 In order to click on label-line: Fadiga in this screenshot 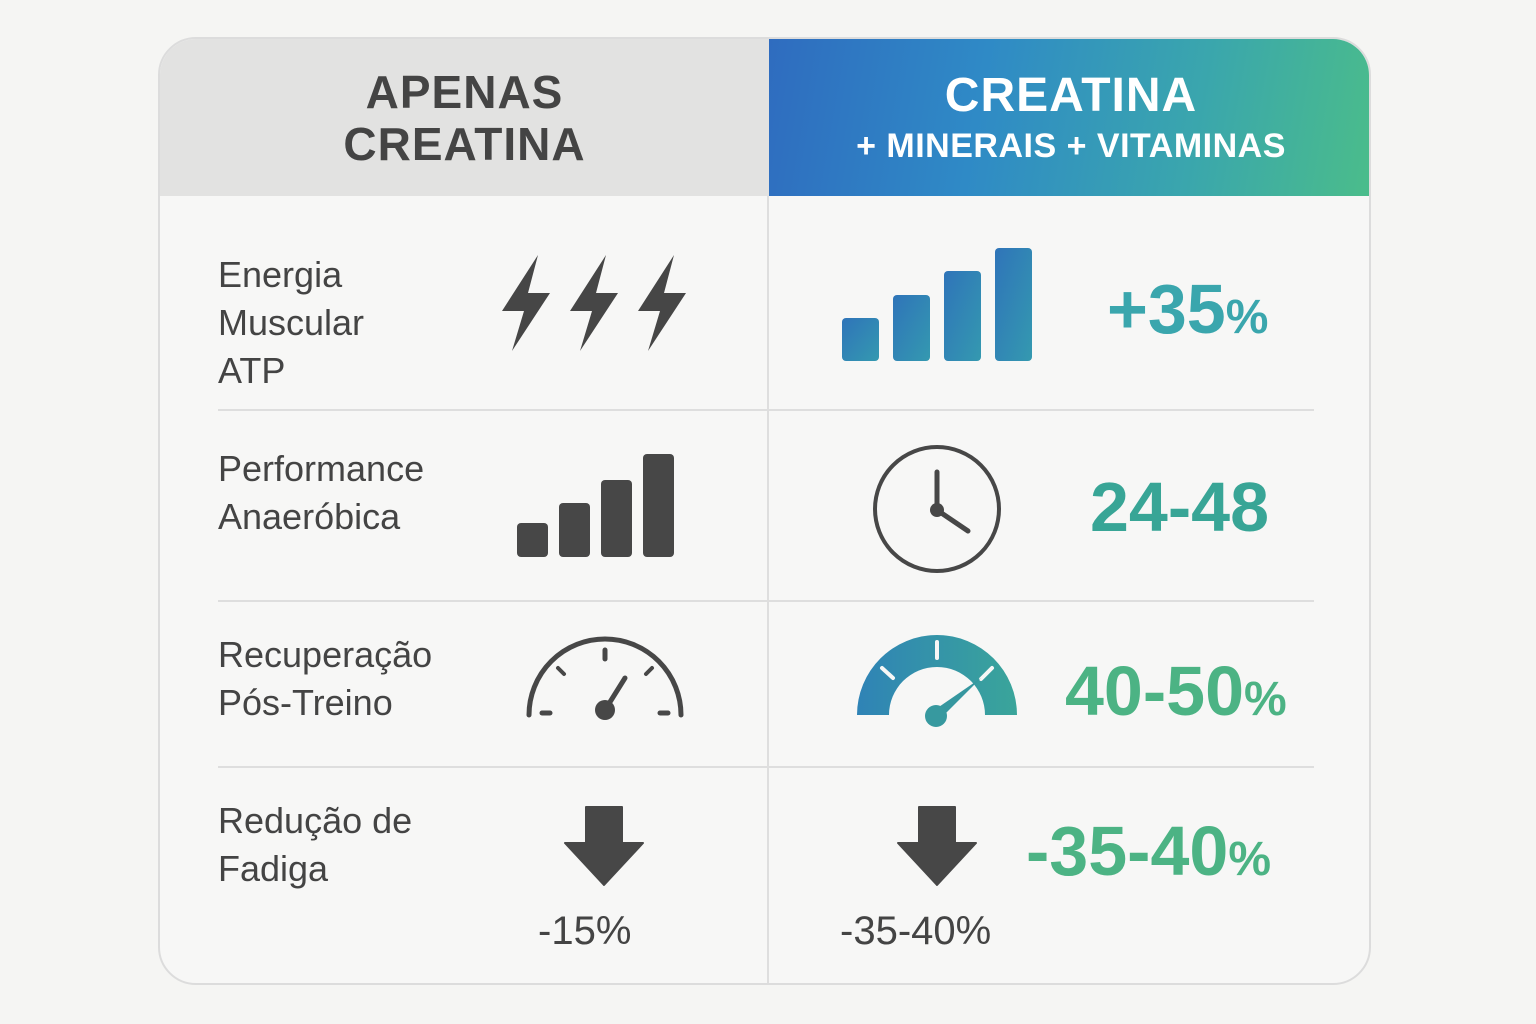, I will do `click(273, 868)`.